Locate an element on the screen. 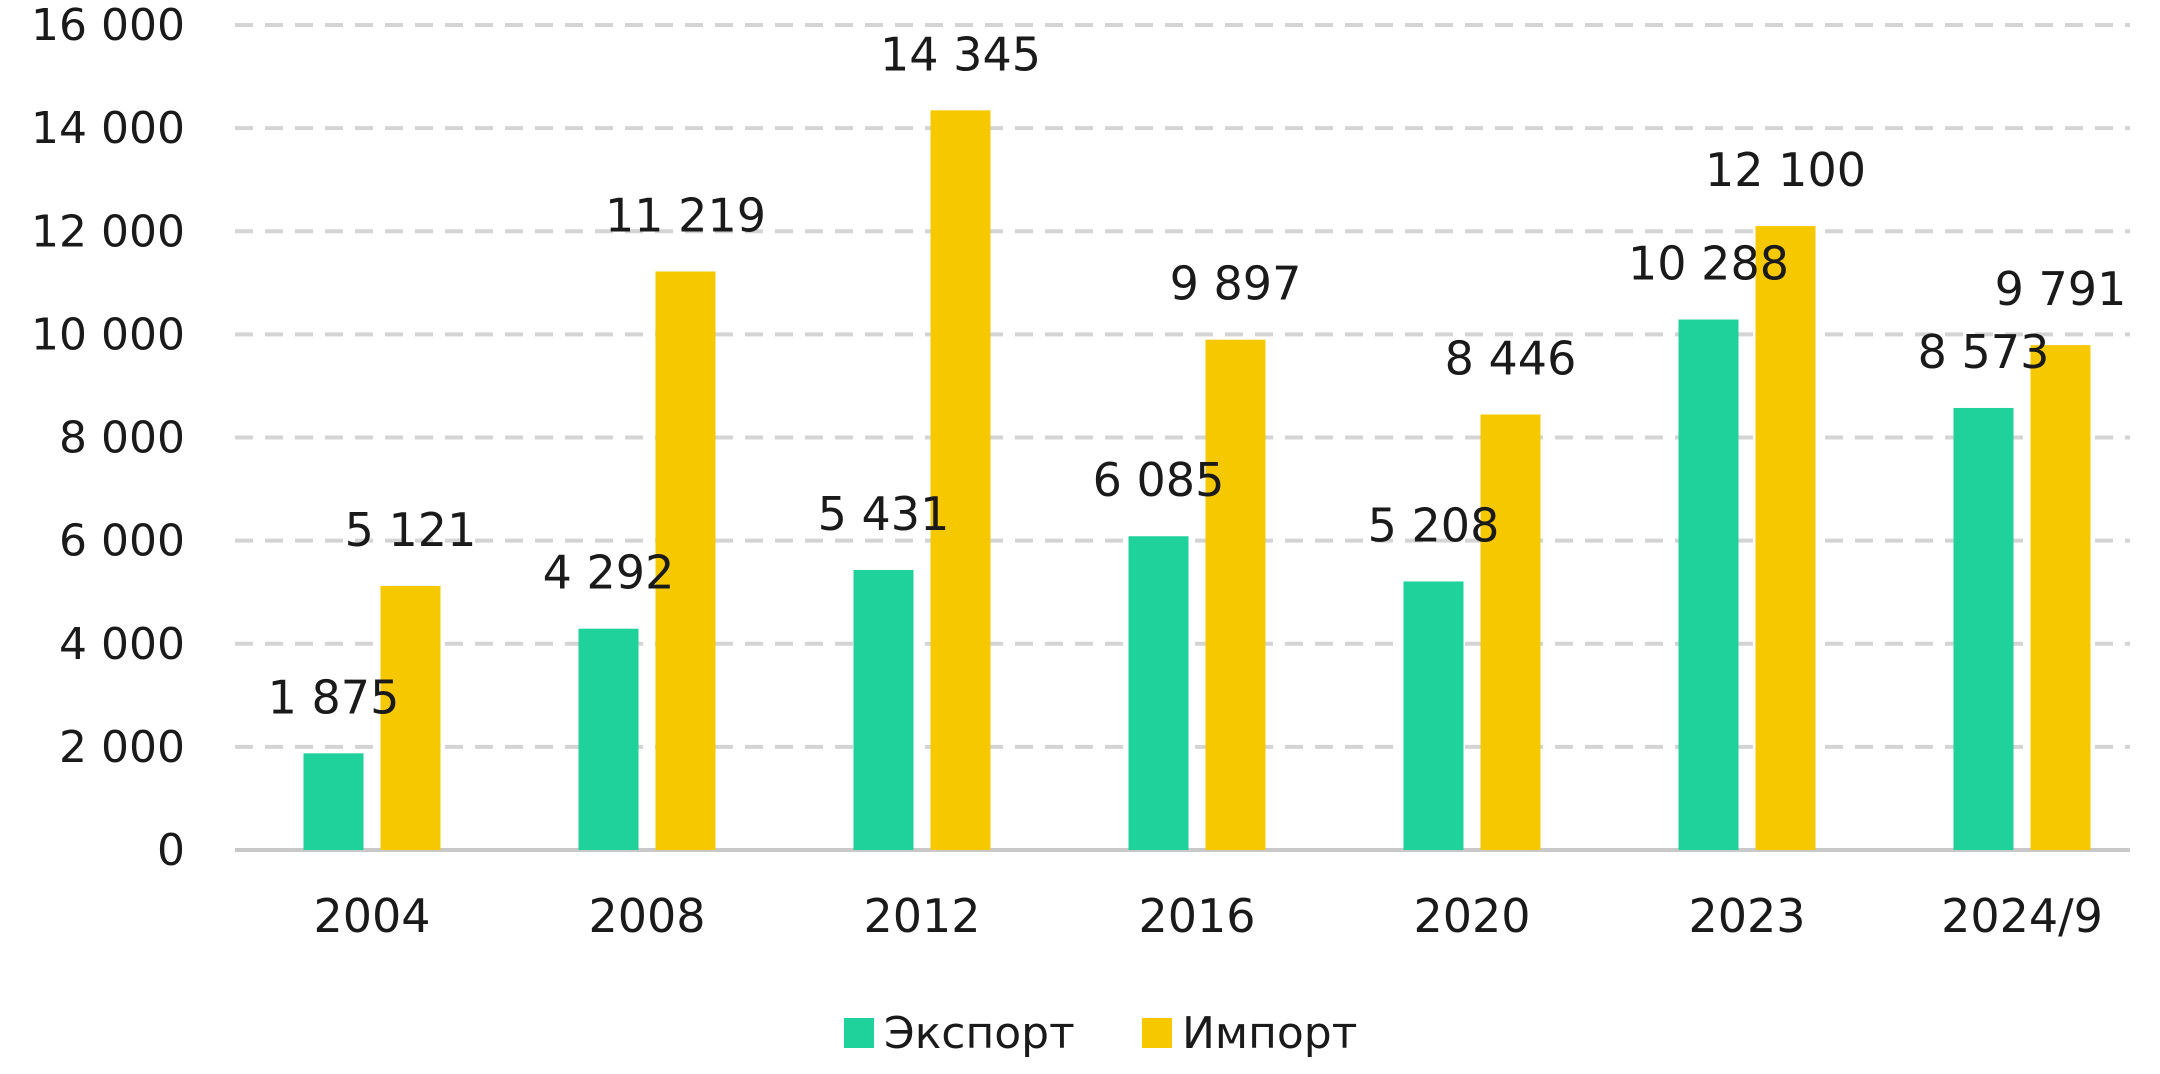 The height and width of the screenshot is (1074, 2160). y-tick-label: 14 000 is located at coordinates (108, 128).